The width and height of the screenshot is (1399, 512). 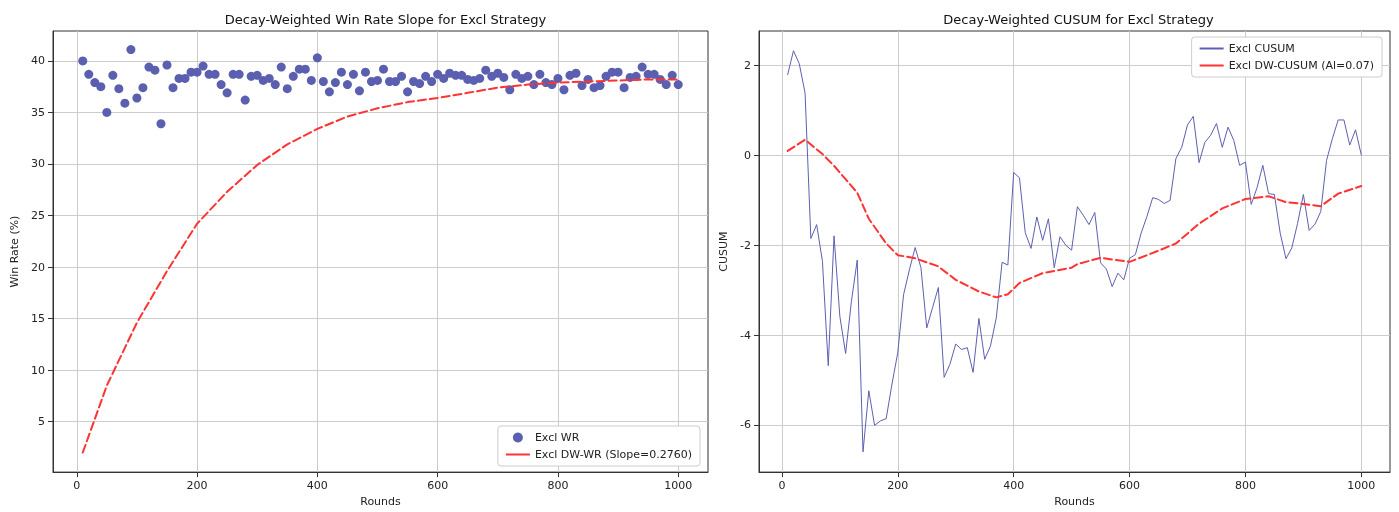 I want to click on legend-label: Excl DW-WR (Slope=0.2760), so click(x=613, y=454).